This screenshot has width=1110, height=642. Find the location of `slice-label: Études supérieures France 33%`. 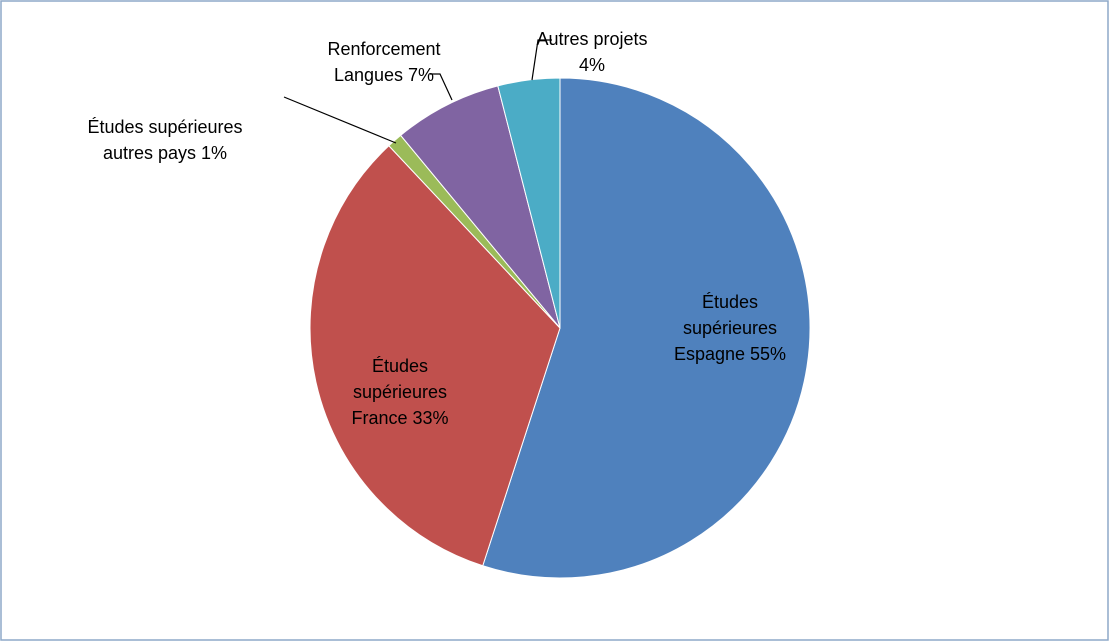

slice-label: Études supérieures France 33% is located at coordinates (400, 392).